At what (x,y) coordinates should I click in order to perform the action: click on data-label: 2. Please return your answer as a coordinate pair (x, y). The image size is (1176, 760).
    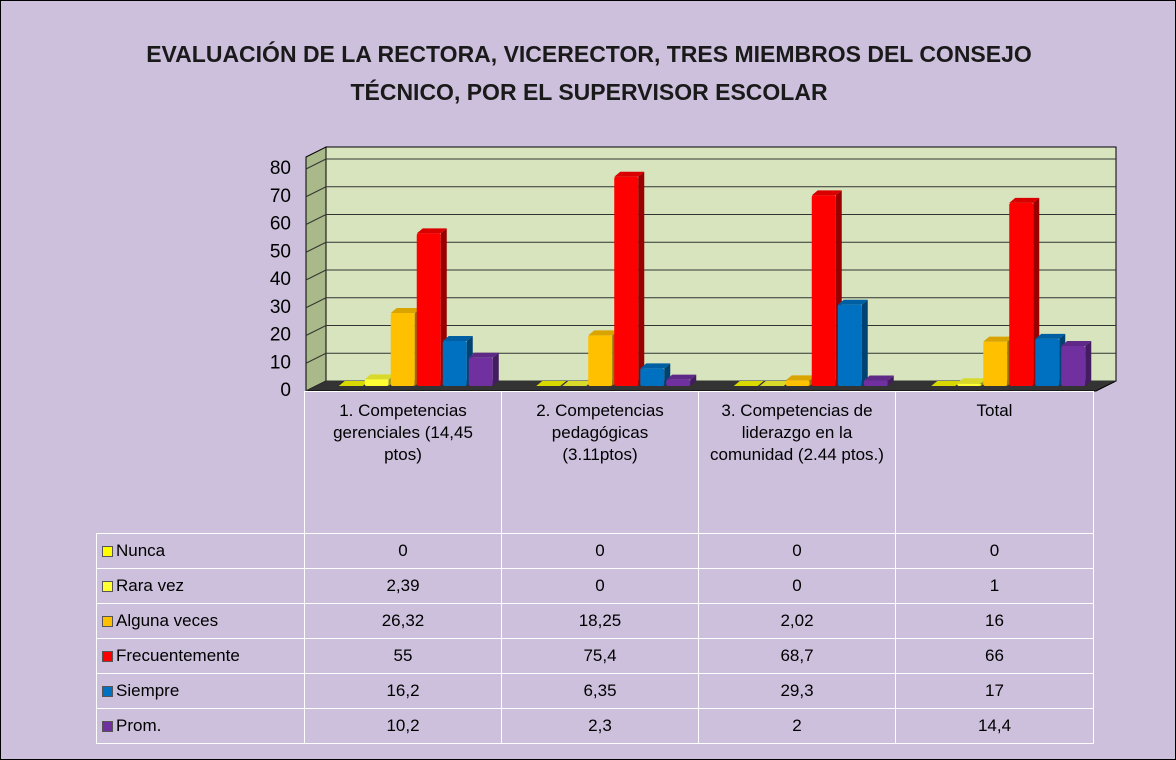
    Looking at the image, I should click on (797, 726).